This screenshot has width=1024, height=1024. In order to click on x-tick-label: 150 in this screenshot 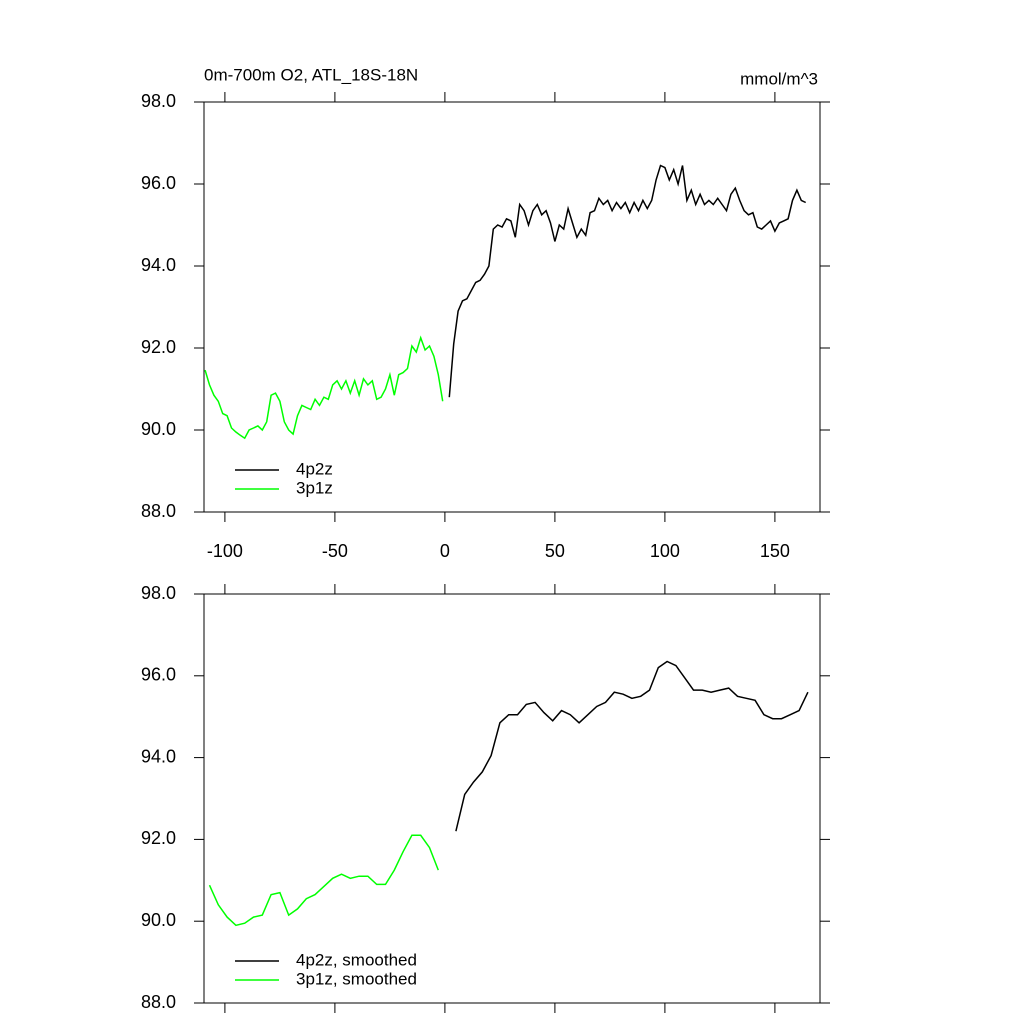, I will do `click(775, 551)`.